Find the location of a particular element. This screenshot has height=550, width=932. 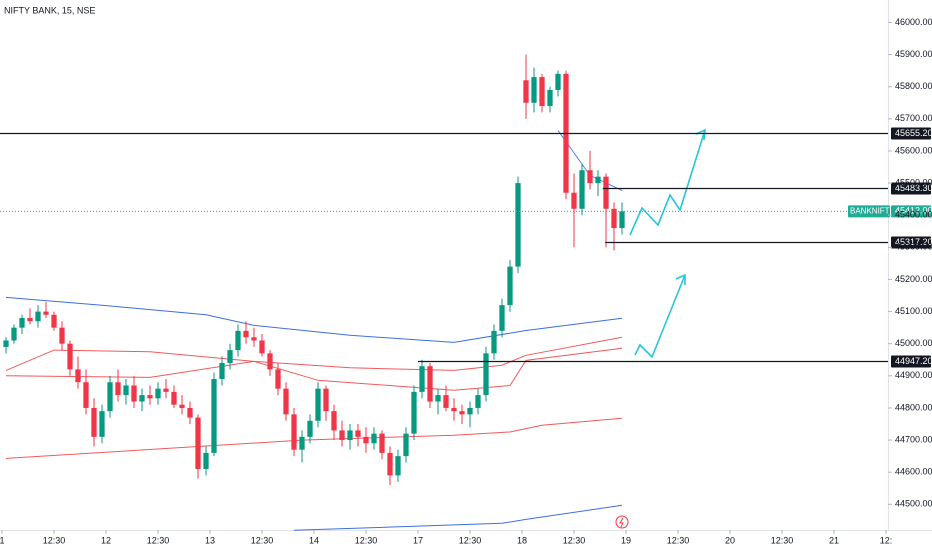

chart-title: NIFTY BANK, 15, NSE is located at coordinates (49, 10).